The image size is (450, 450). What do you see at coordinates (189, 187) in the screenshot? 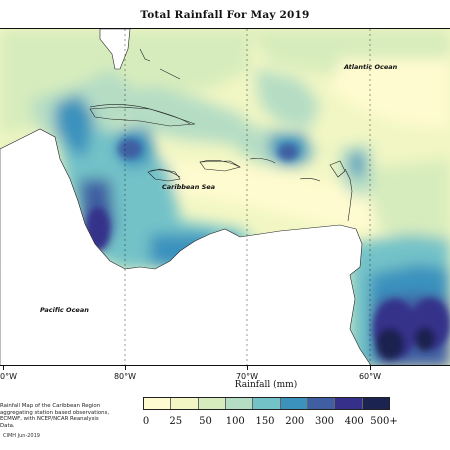
I see `caribbean-sea-label: Caribbean Sea` at bounding box center [189, 187].